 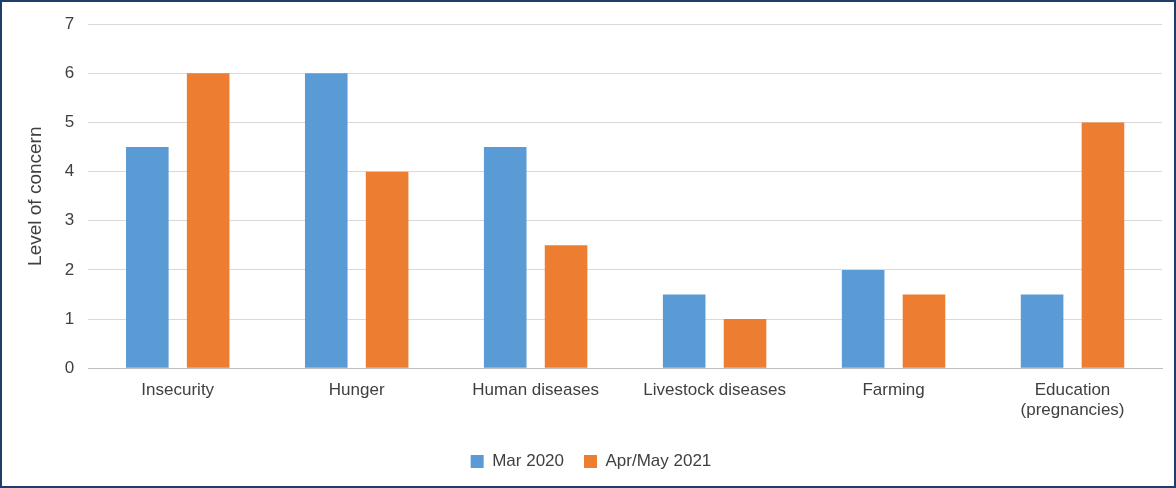 I want to click on x-tick-label: Hunger, so click(x=356, y=390).